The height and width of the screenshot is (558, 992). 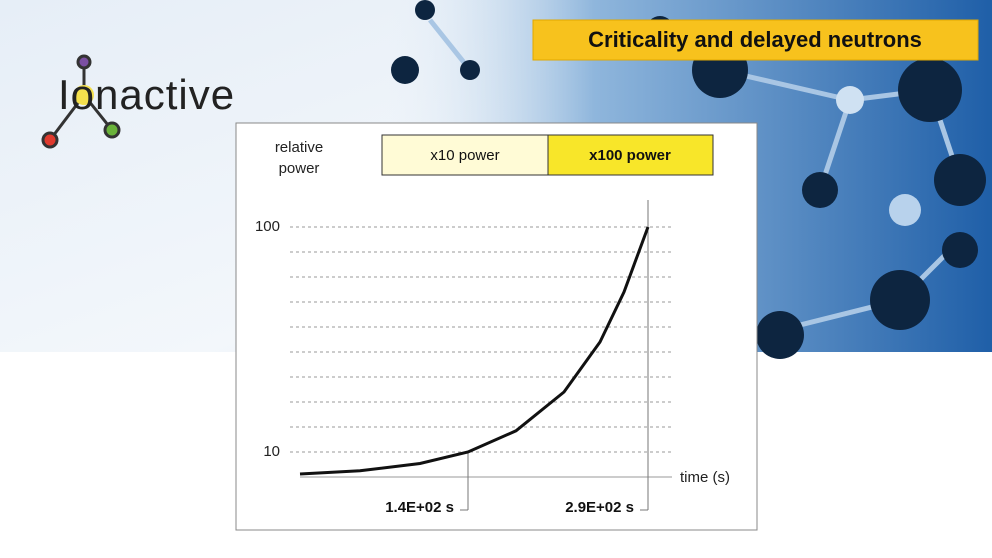 I want to click on title-box, so click(x=755, y=40).